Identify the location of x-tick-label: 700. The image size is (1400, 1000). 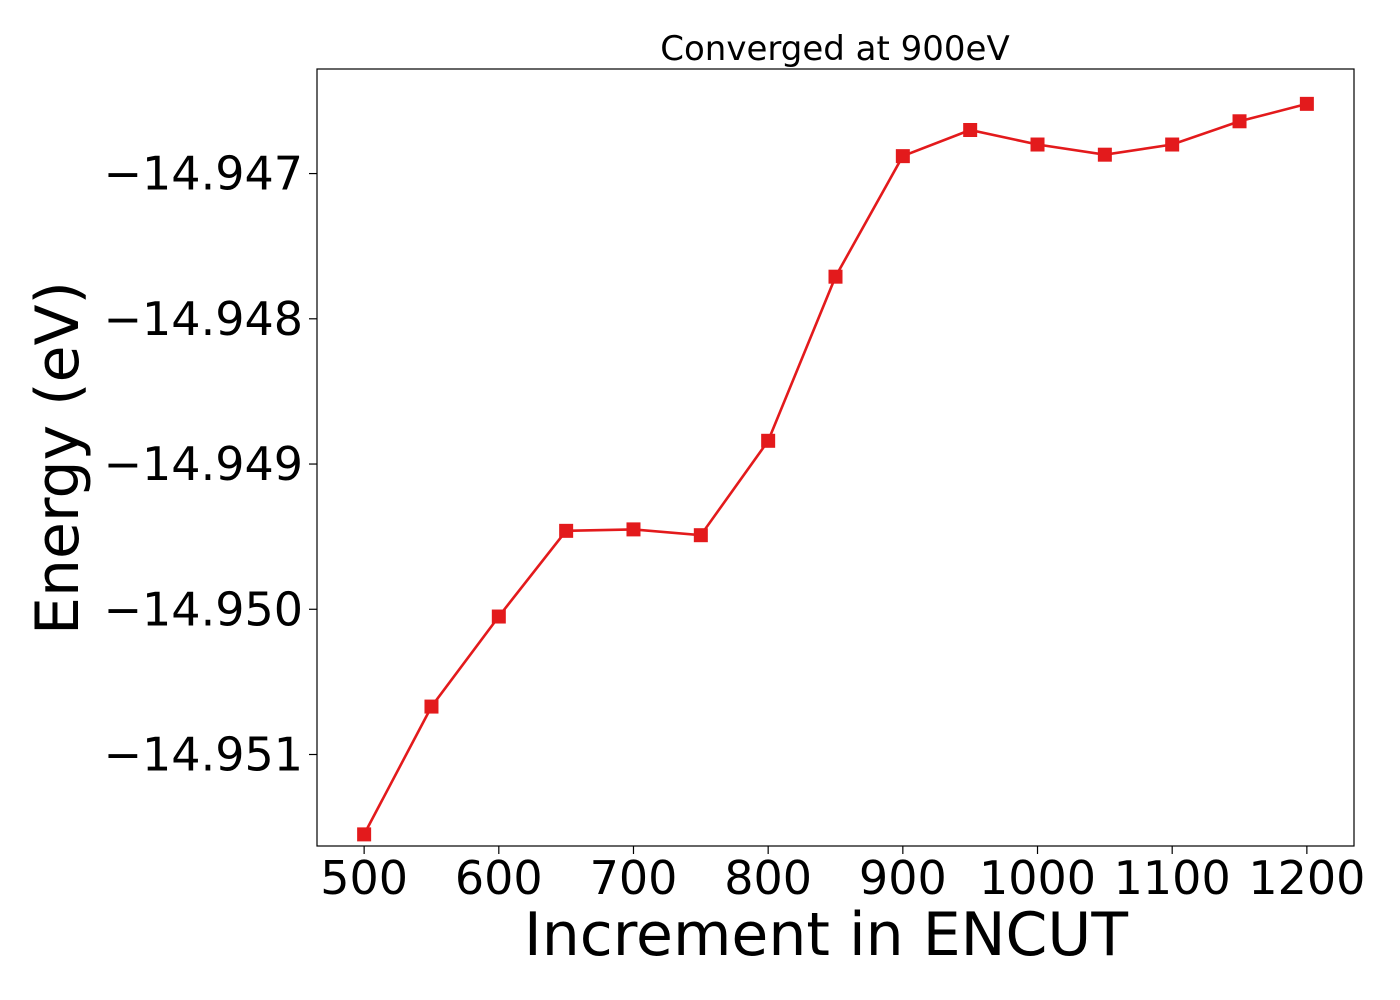
(634, 878).